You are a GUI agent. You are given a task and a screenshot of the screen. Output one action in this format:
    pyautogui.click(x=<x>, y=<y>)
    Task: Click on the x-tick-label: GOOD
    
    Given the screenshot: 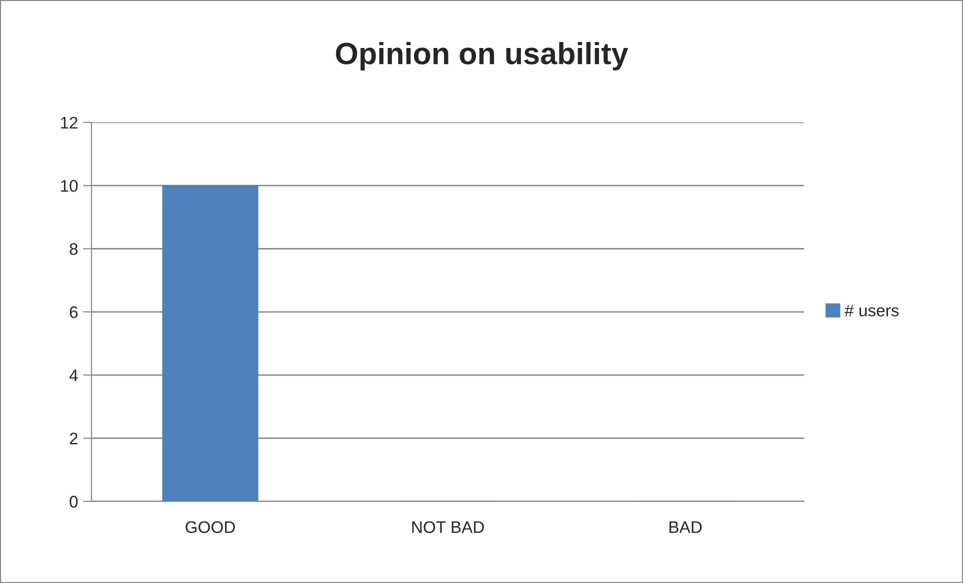 What is the action you would take?
    pyautogui.click(x=210, y=527)
    